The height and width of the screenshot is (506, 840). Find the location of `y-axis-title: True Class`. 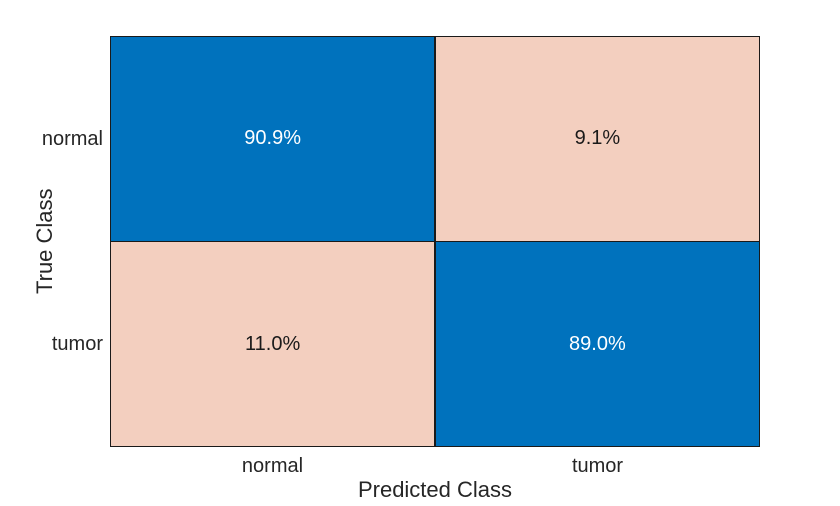

y-axis-title: True Class is located at coordinates (44, 241).